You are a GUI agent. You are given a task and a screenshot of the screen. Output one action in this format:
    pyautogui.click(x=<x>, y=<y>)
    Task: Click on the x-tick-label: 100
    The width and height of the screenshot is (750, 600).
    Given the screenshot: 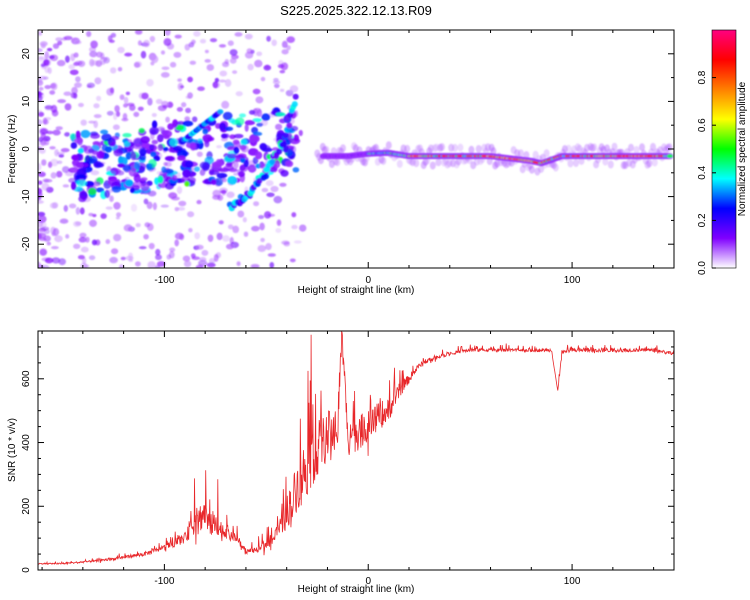 What is the action you would take?
    pyautogui.click(x=572, y=581)
    